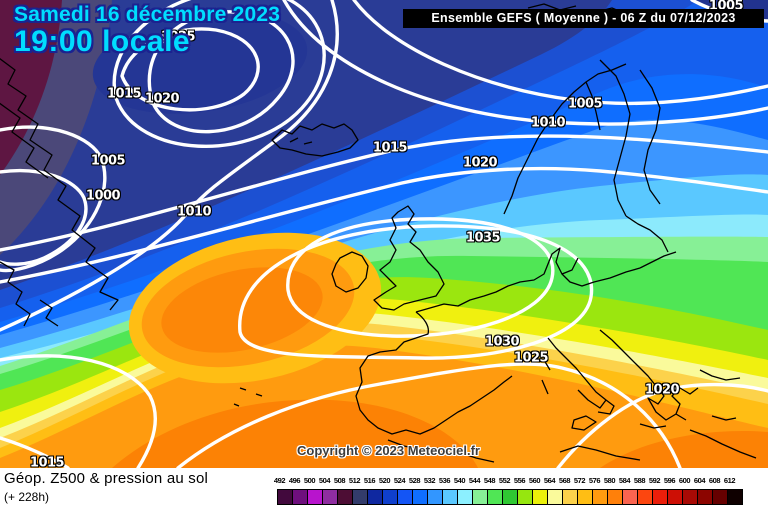 The image size is (768, 512). I want to click on isobar-label-1000: 1000, so click(103, 196).